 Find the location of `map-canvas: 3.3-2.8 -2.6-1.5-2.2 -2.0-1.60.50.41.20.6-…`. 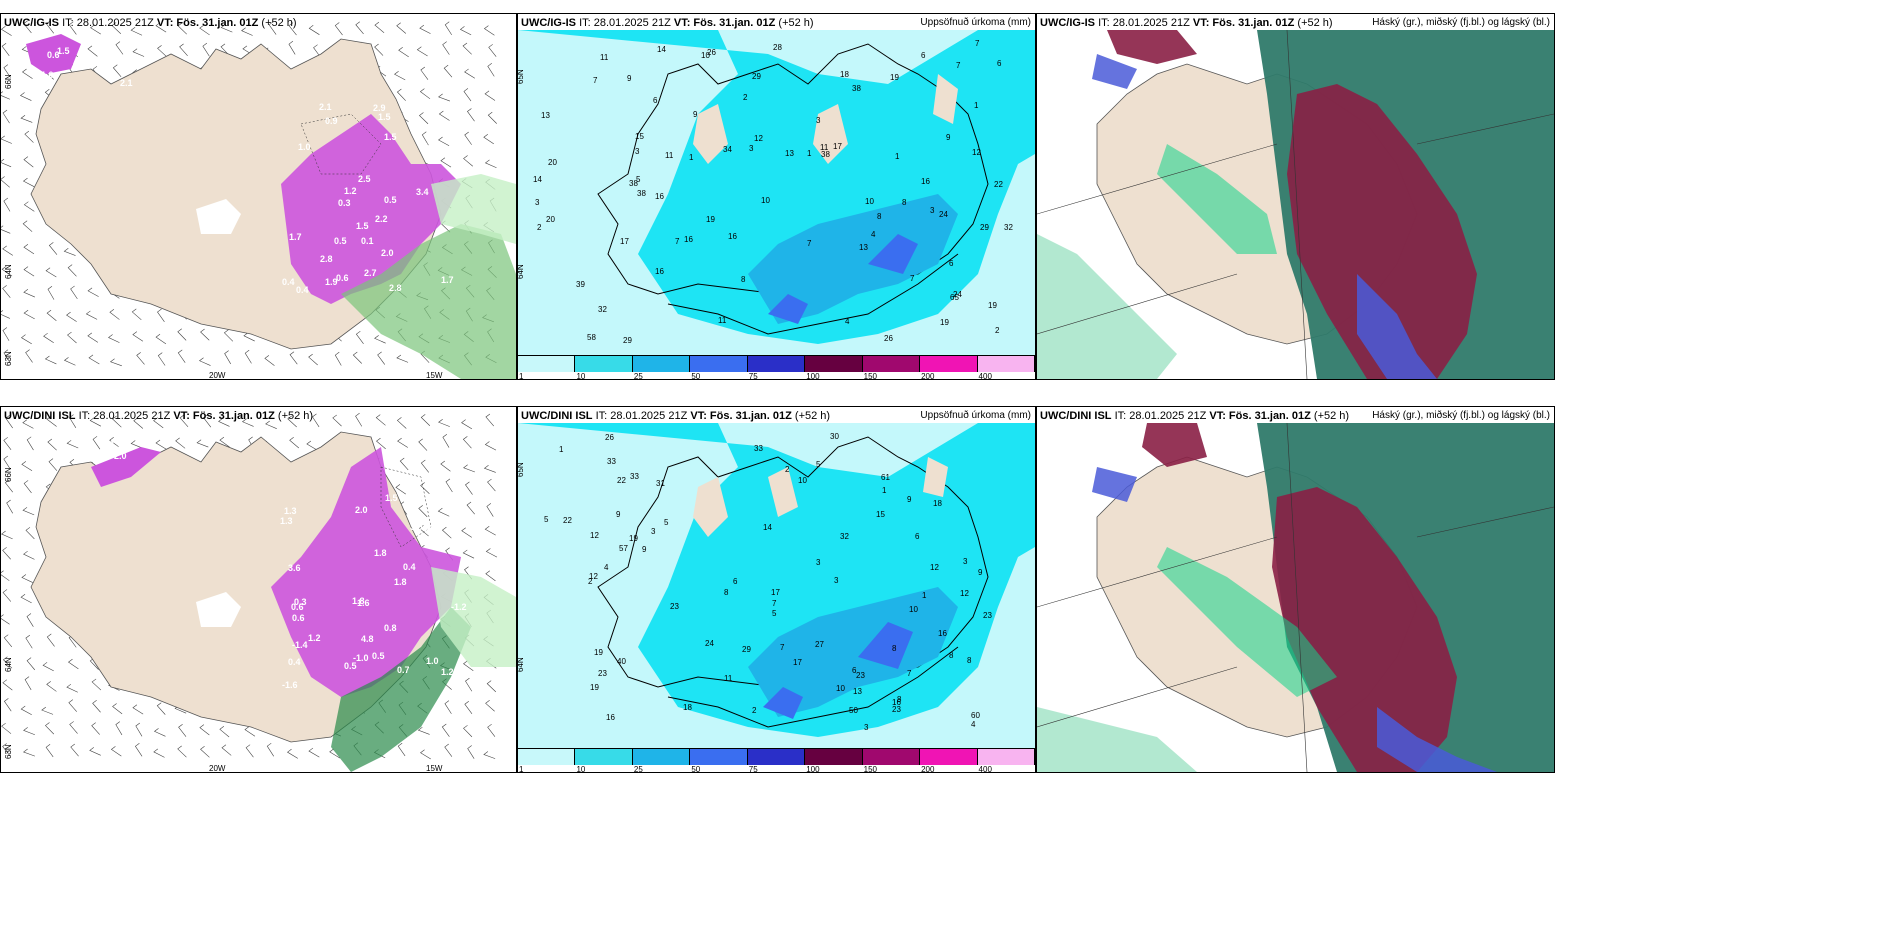

map-canvas: 3.3-2.8 -2.6-1.5-2.2 -2.0-1.60.50.41.20.6-… is located at coordinates (258, 592).